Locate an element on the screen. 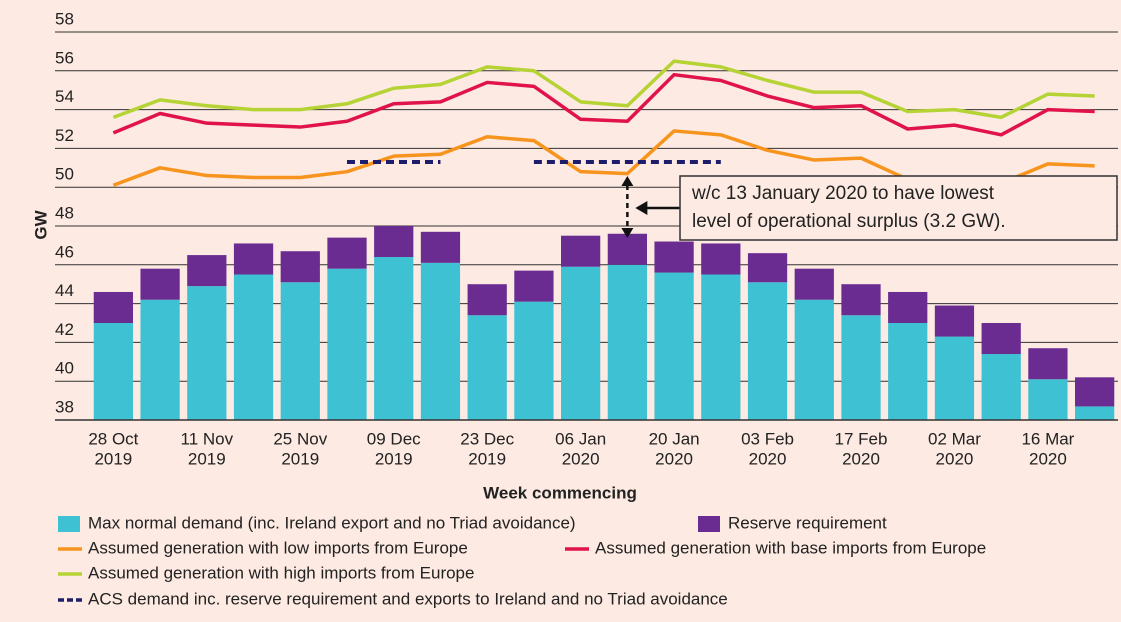  x-tick-label: 23 Dec is located at coordinates (487, 438).